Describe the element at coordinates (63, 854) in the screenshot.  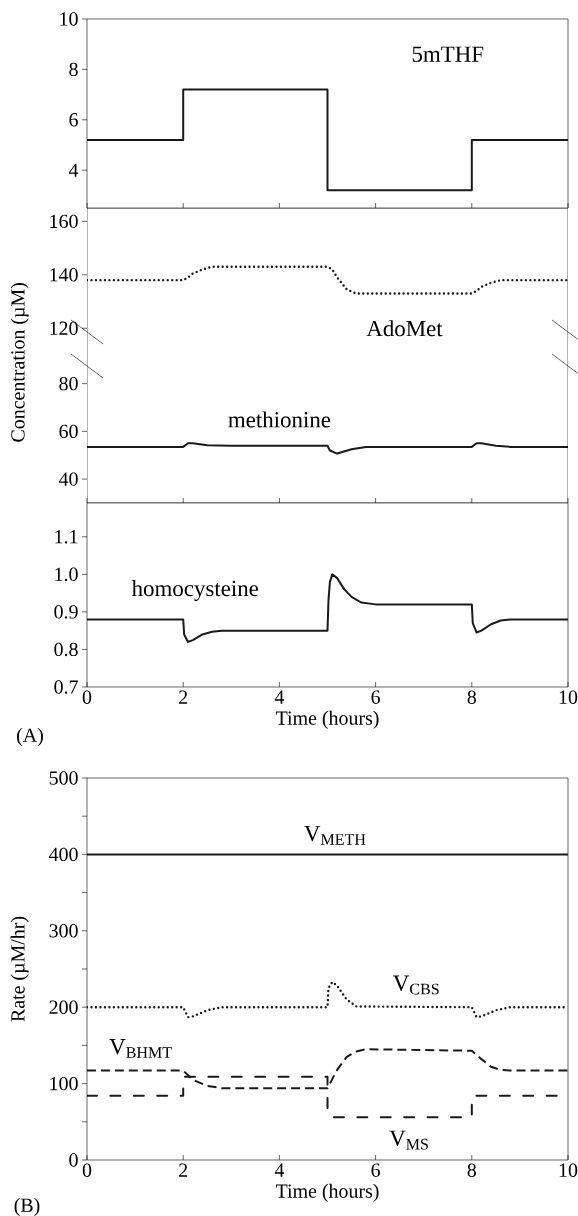
I see `y-tick-label: 400` at that location.